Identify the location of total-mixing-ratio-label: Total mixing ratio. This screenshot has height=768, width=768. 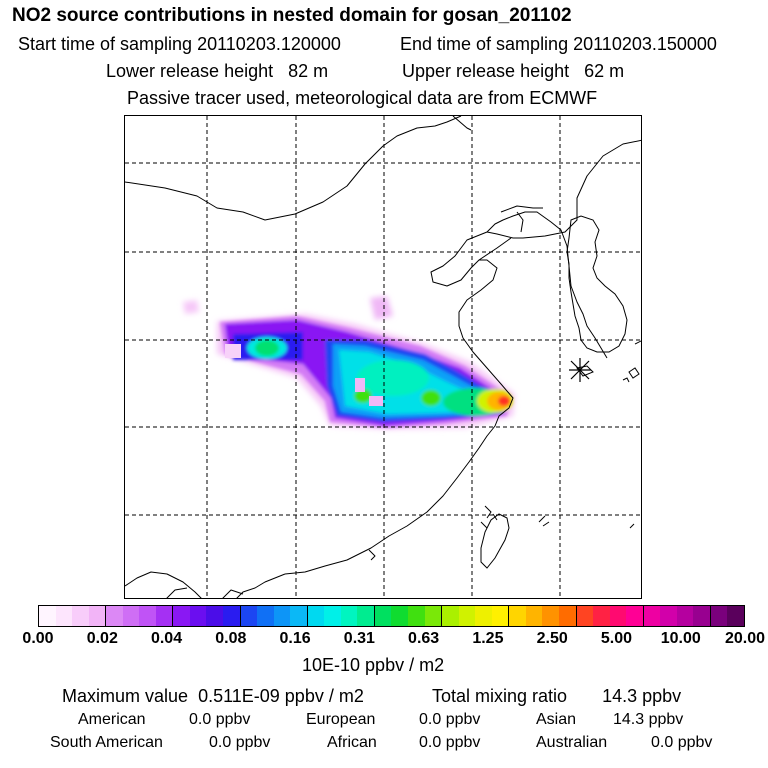
(500, 696).